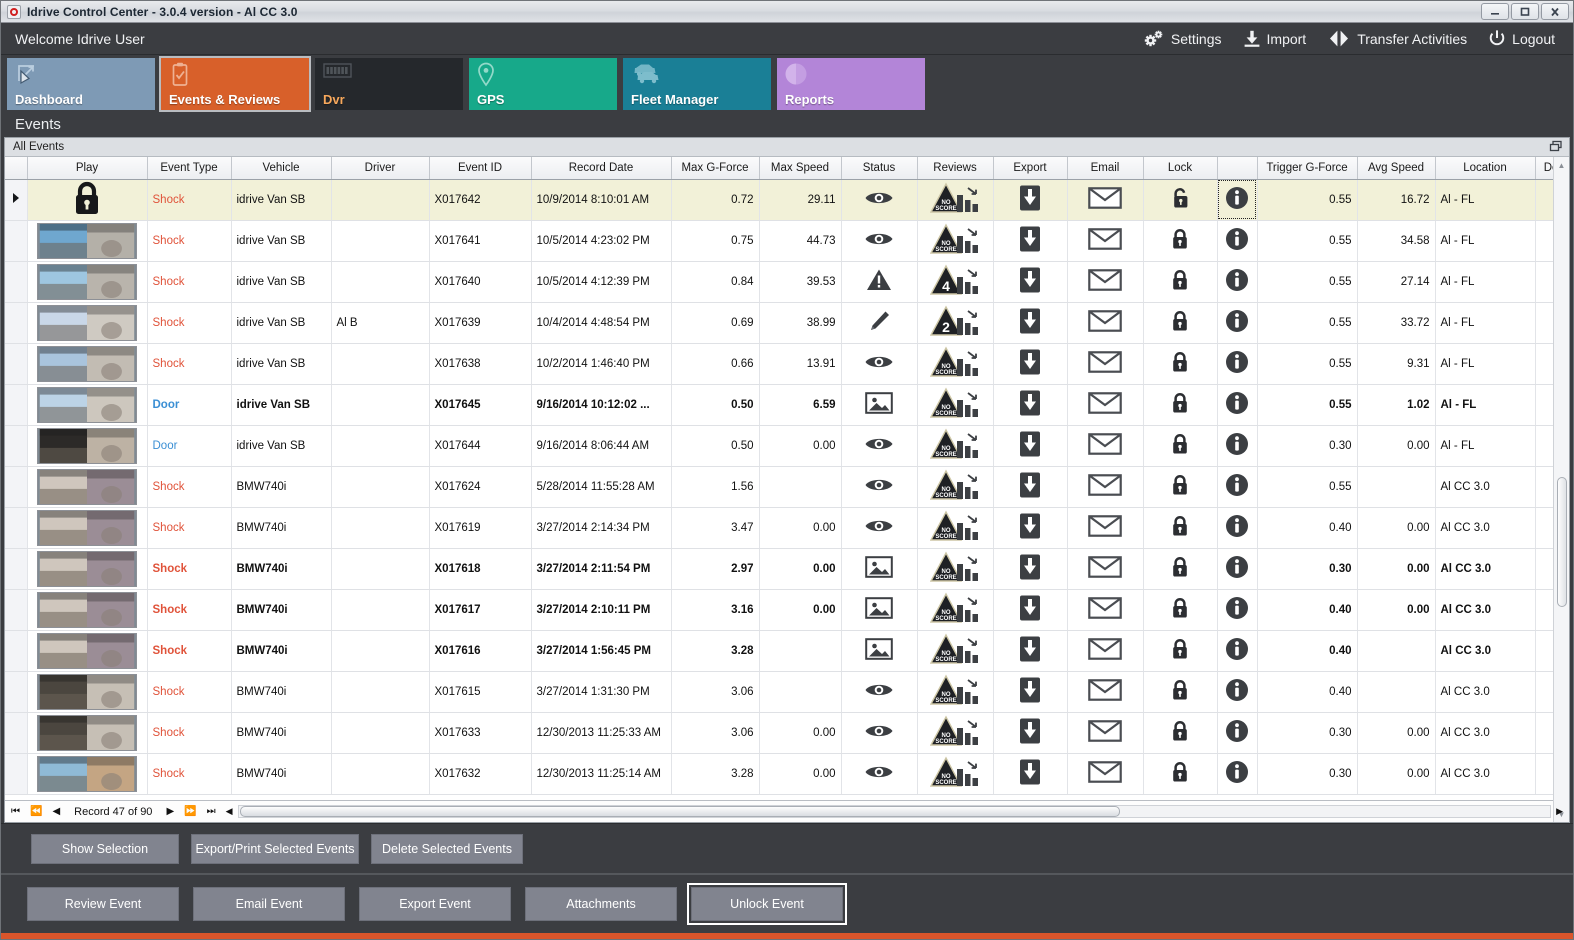 The width and height of the screenshot is (1574, 940). What do you see at coordinates (1485, 364) in the screenshot?
I see `location-cell: Al - FL` at bounding box center [1485, 364].